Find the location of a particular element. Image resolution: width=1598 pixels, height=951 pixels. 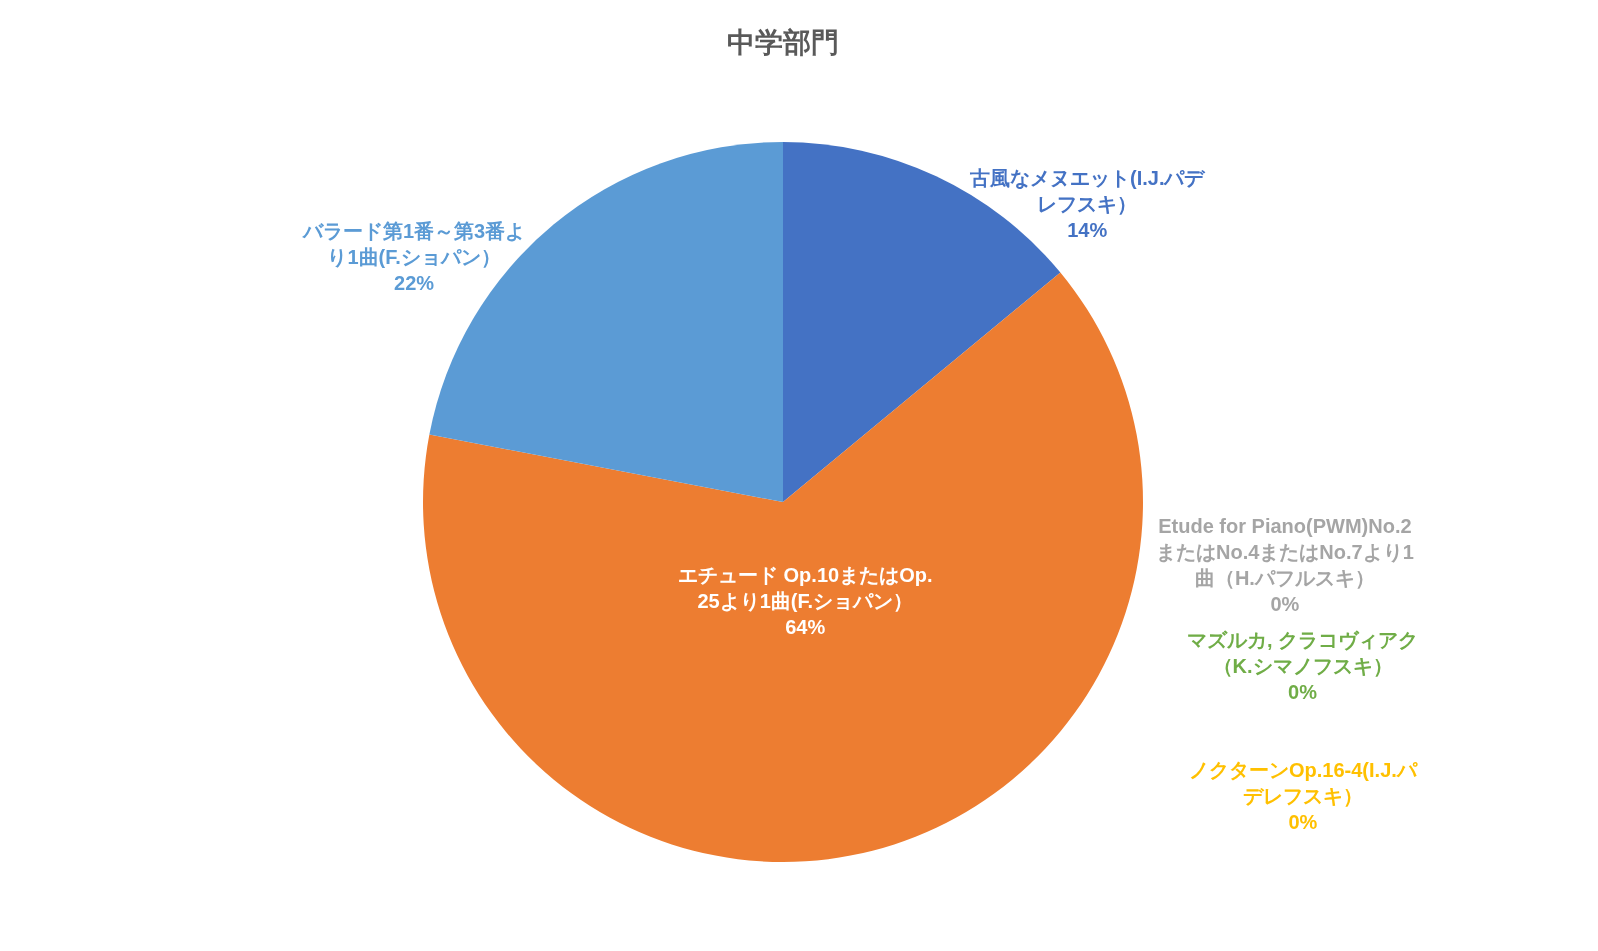

slice-label: 古風なメヌエット(I.J.パデレフスキ） is located at coordinates (1088, 191).